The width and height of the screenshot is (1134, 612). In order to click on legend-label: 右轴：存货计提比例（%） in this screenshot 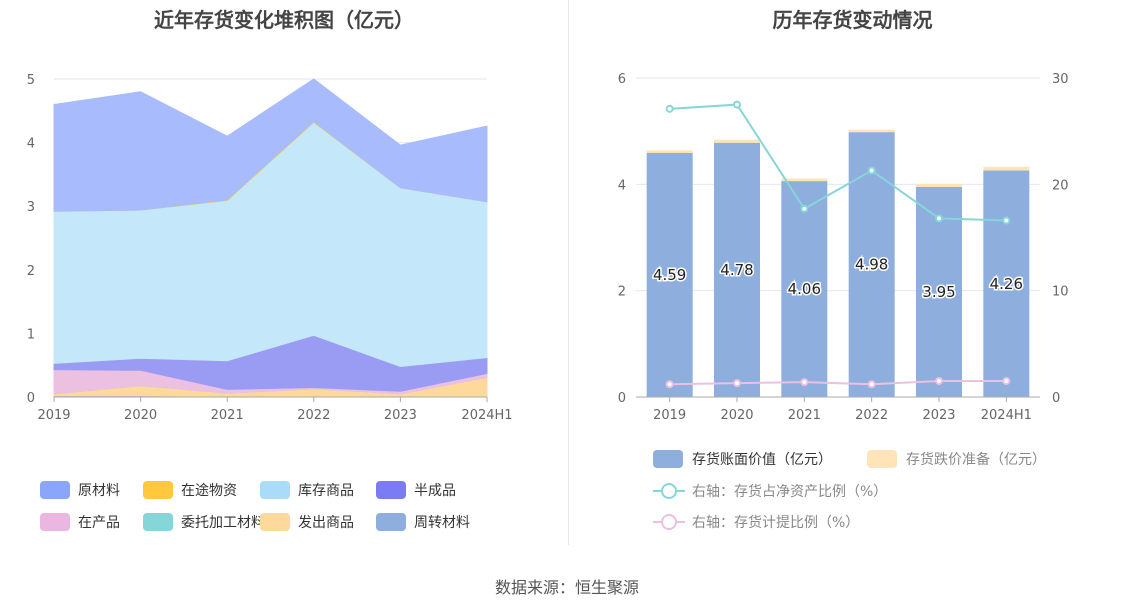, I will do `click(775, 522)`.